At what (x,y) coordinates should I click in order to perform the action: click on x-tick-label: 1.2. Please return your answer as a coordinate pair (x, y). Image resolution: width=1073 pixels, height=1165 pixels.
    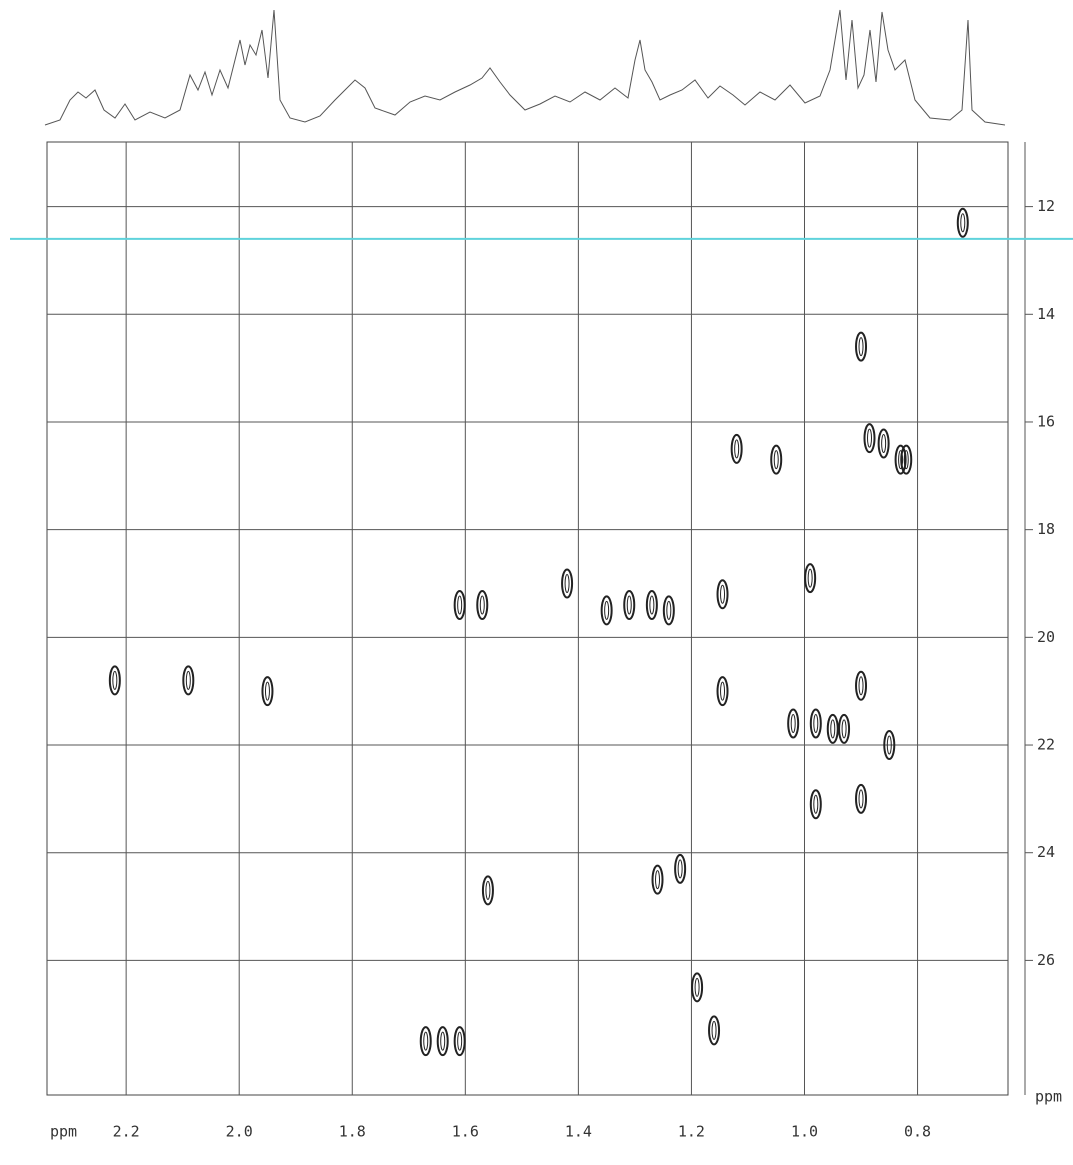
    Looking at the image, I should click on (691, 1132).